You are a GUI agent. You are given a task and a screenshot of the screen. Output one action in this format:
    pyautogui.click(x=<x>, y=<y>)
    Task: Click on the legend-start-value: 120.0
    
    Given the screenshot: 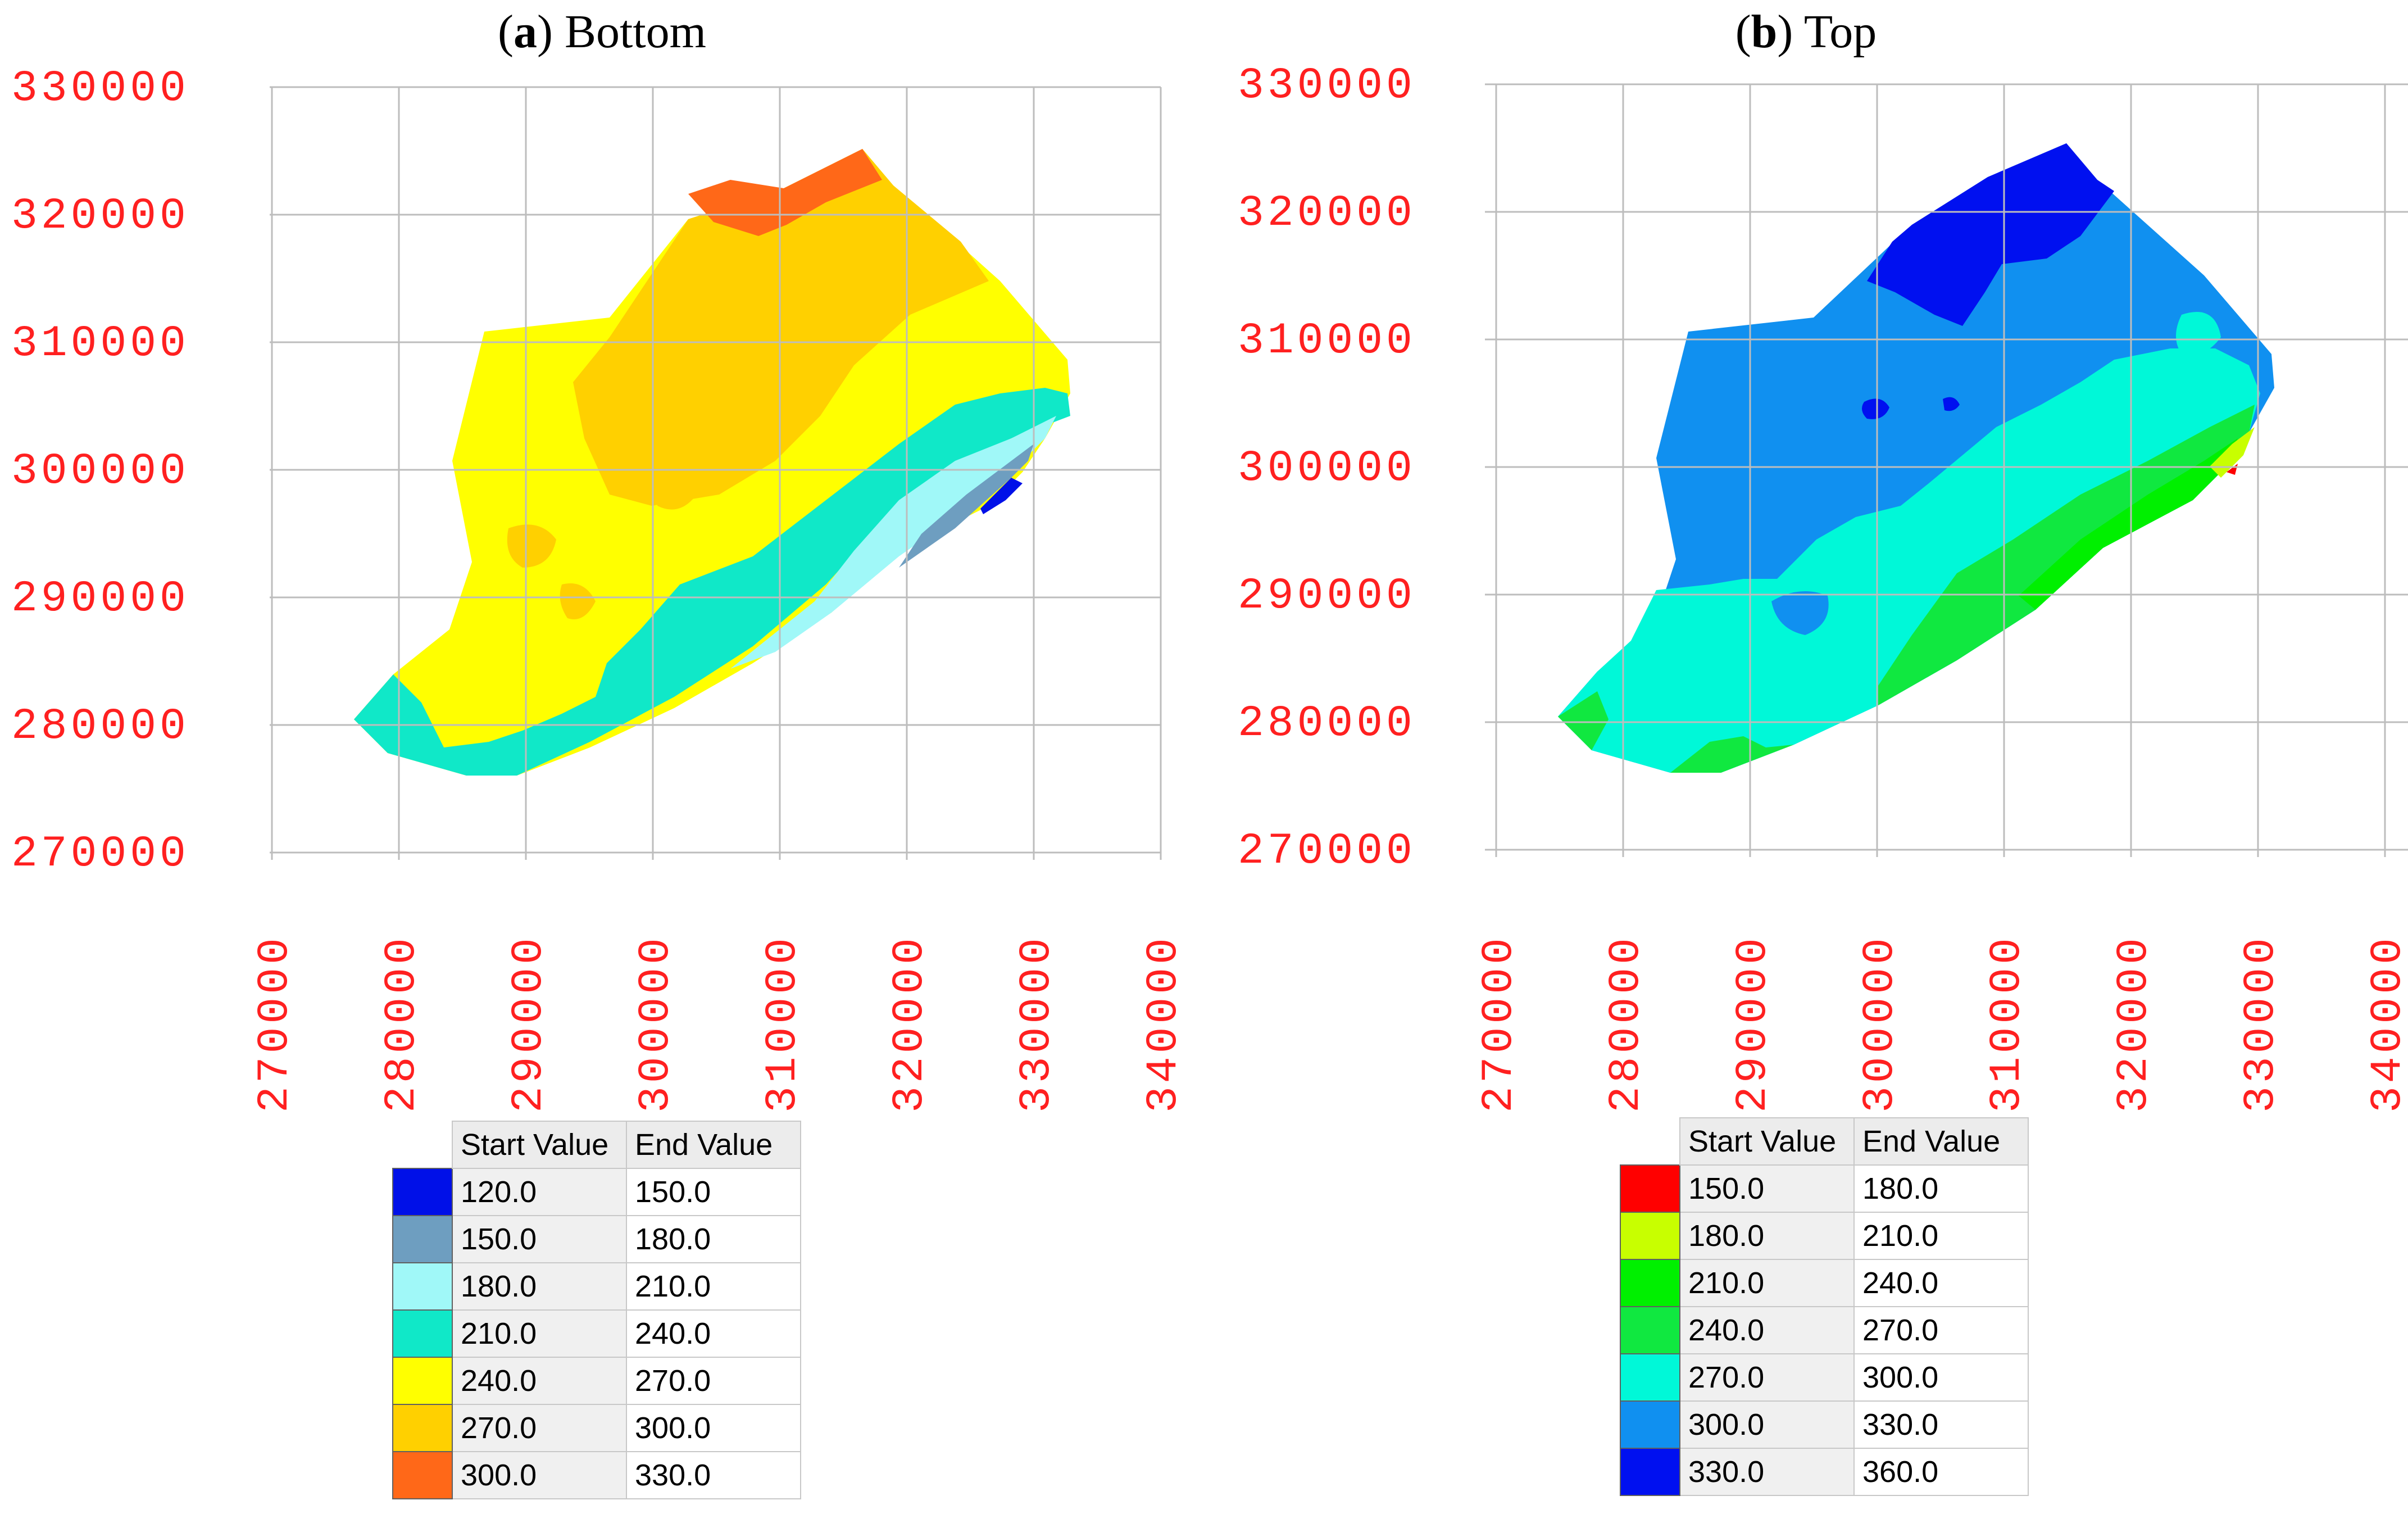 What is the action you would take?
    pyautogui.click(x=539, y=1192)
    